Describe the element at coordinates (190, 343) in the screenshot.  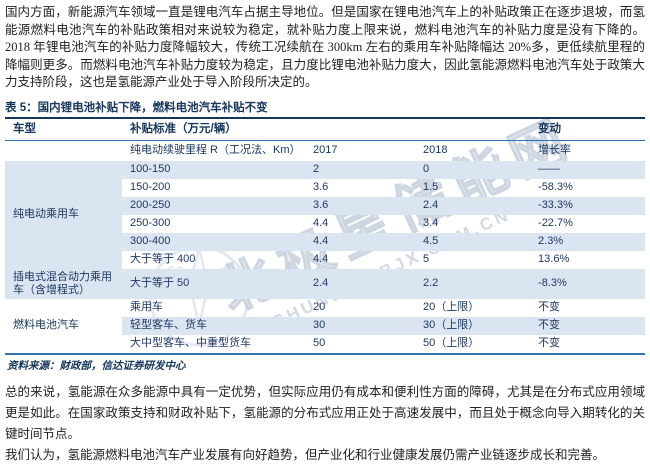
I see `cell-category: 大中型客车、中重型货车` at that location.